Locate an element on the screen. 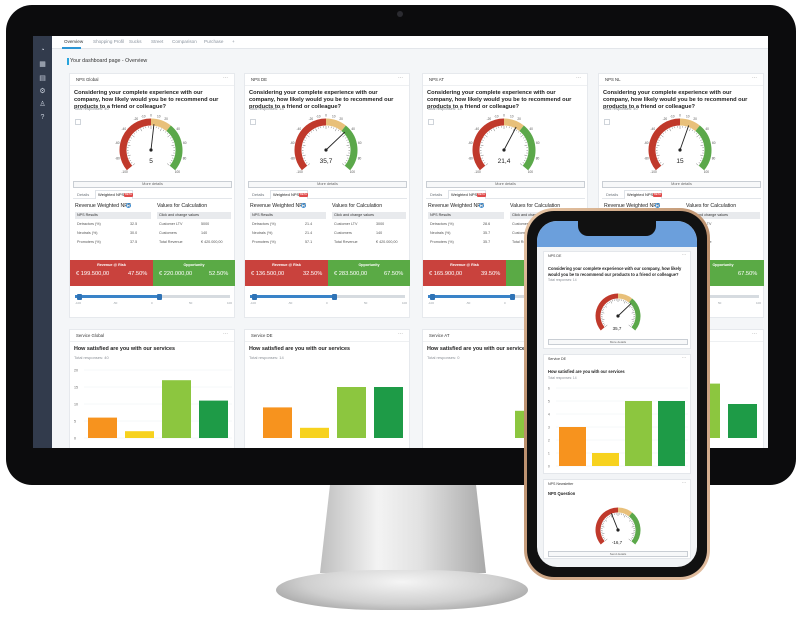  gauge-tick-label: -100 is located at coordinates (653, 172).